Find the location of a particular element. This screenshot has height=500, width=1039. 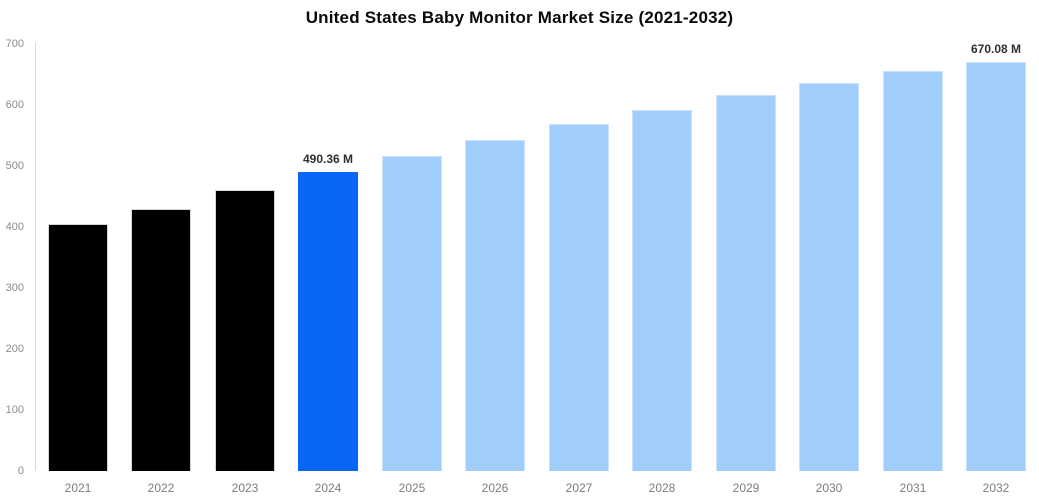

y-axis-tick-label: 200 is located at coordinates (14, 349).